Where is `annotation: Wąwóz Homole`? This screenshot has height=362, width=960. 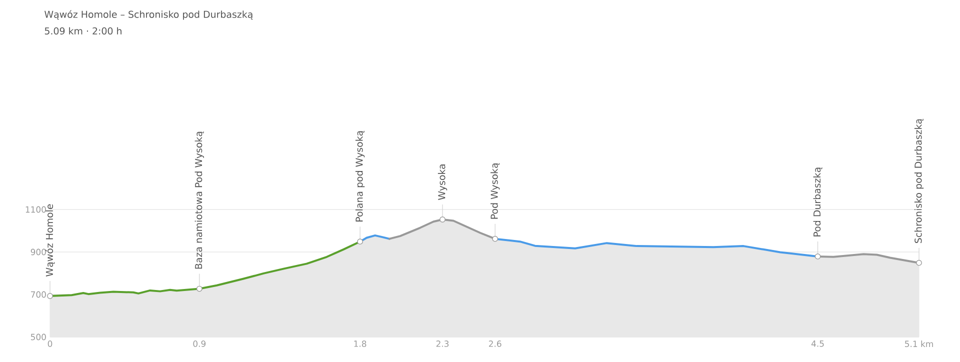
annotation: Wąwóz Homole is located at coordinates (50, 240).